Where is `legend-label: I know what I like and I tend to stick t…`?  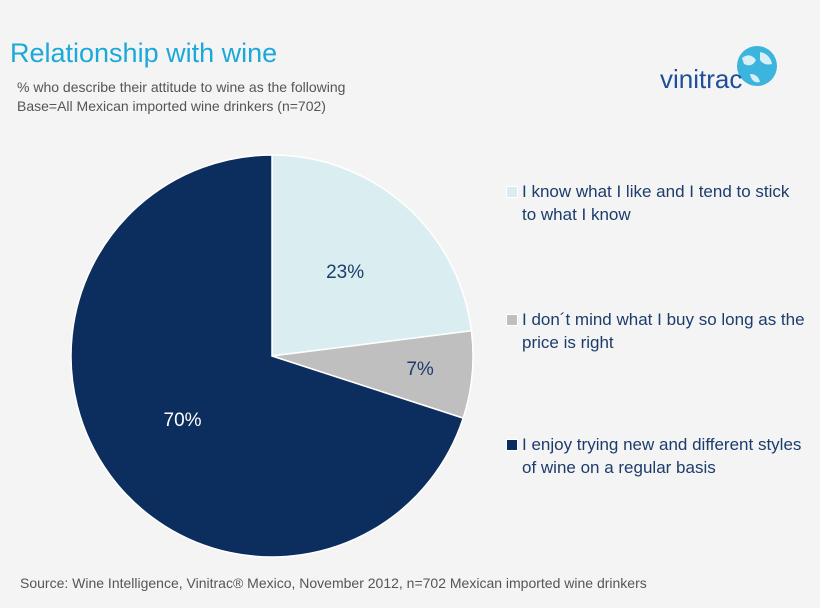
legend-label: I know what I like and I tend to stick t… is located at coordinates (656, 203).